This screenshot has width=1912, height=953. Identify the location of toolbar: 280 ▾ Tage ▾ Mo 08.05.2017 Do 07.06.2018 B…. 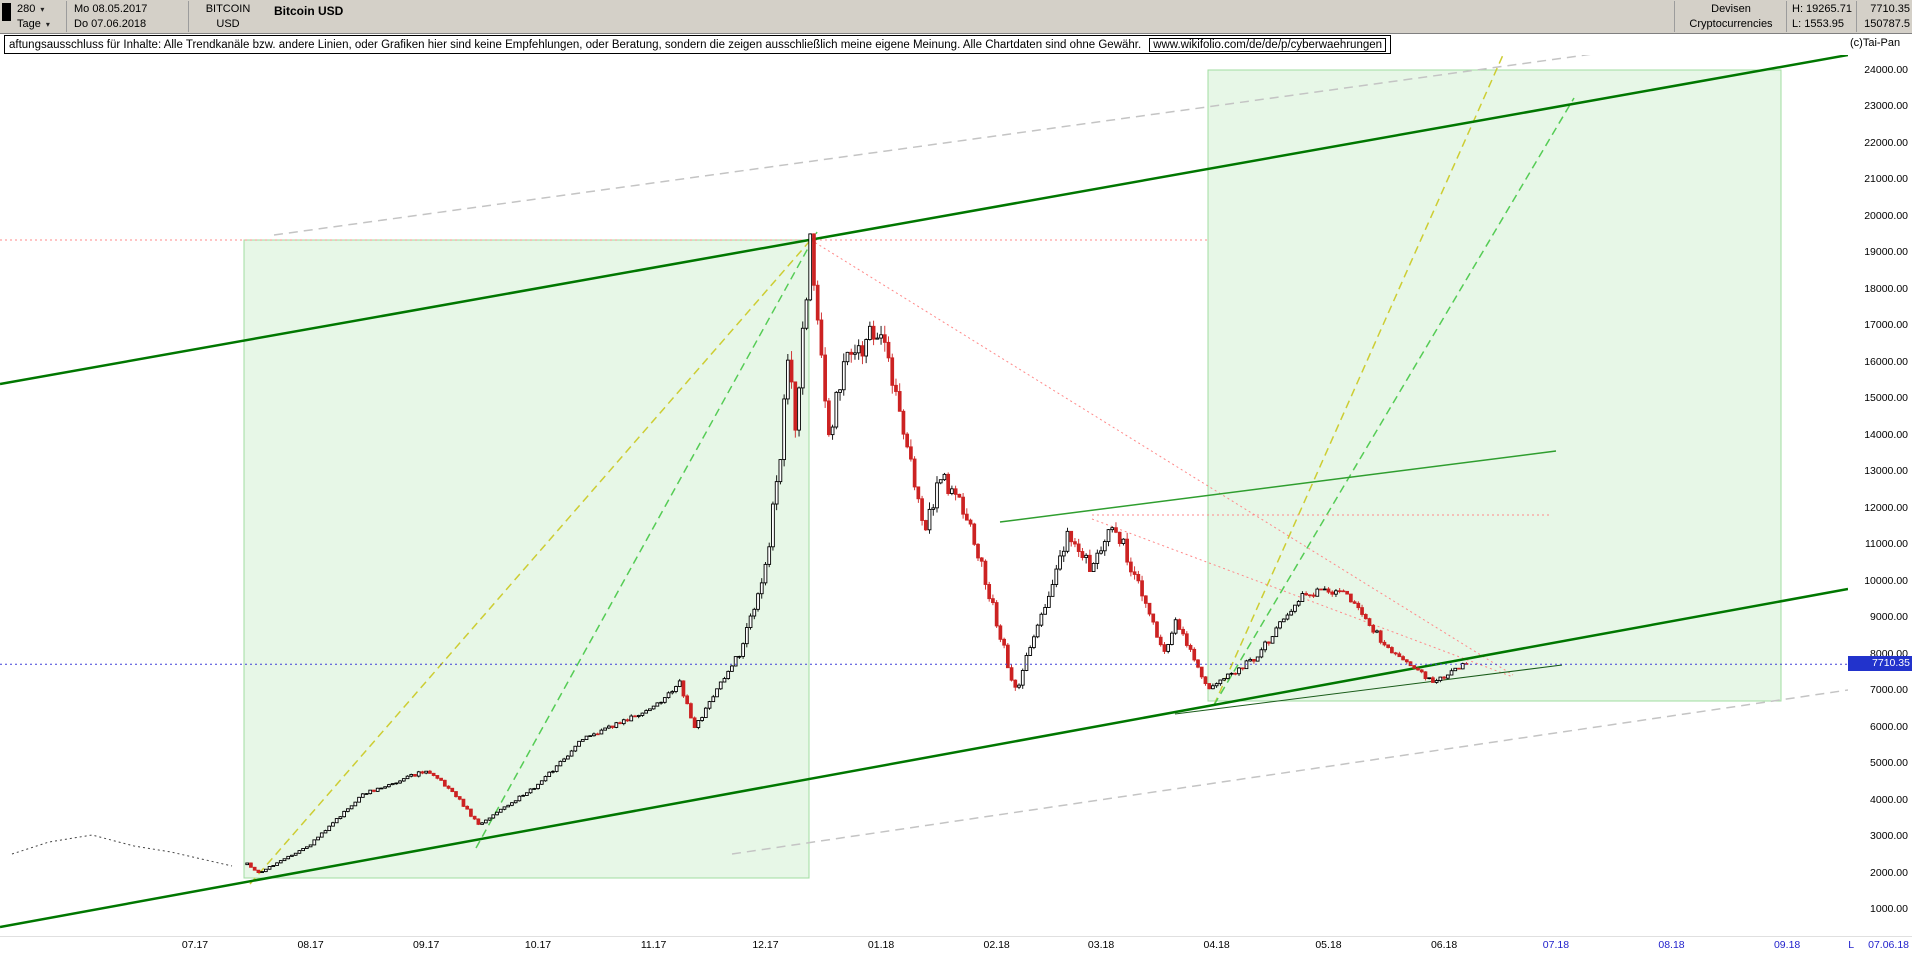
(956, 17).